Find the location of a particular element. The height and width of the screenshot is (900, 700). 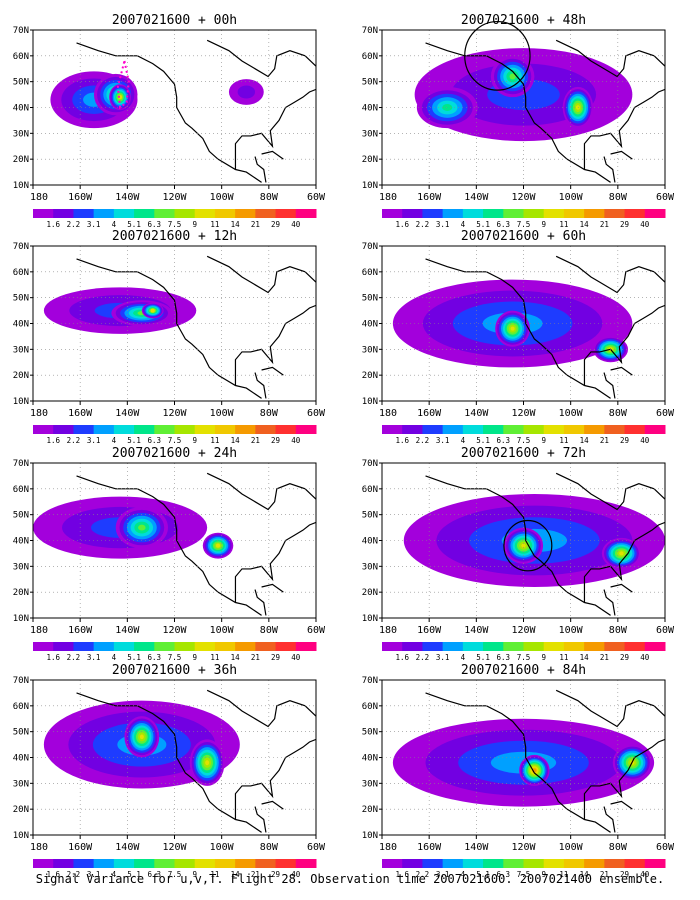

colorbar-label: 3.1 is located at coordinates (443, 874).